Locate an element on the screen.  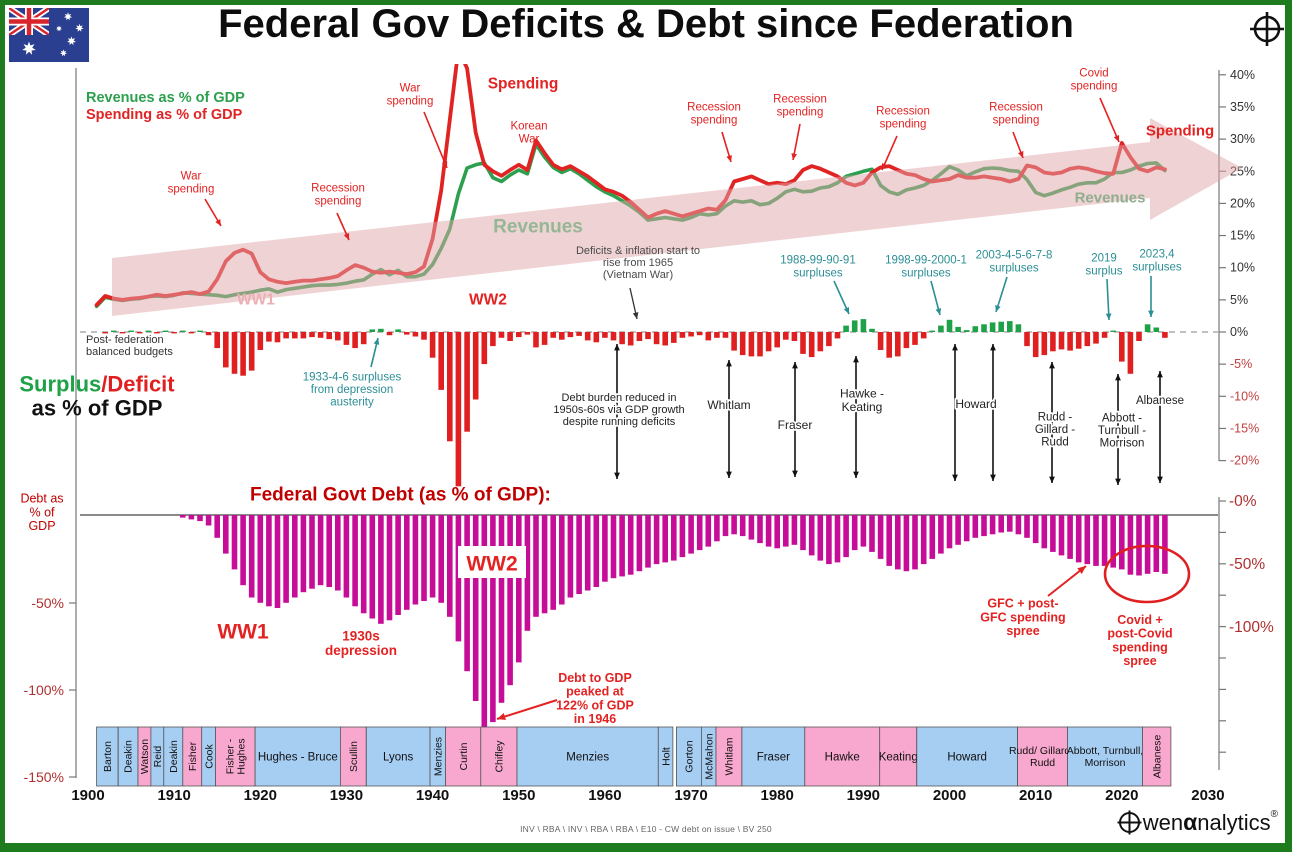
svg-text: Hughes is located at coordinates (241, 756).